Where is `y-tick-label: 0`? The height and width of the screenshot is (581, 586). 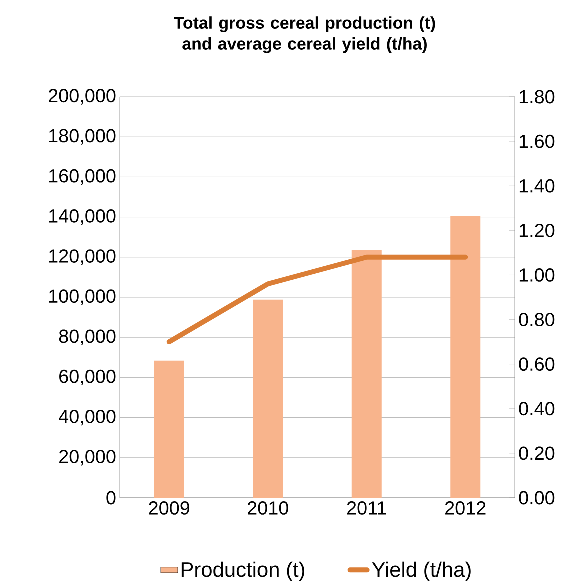 y-tick-label: 0 is located at coordinates (111, 498).